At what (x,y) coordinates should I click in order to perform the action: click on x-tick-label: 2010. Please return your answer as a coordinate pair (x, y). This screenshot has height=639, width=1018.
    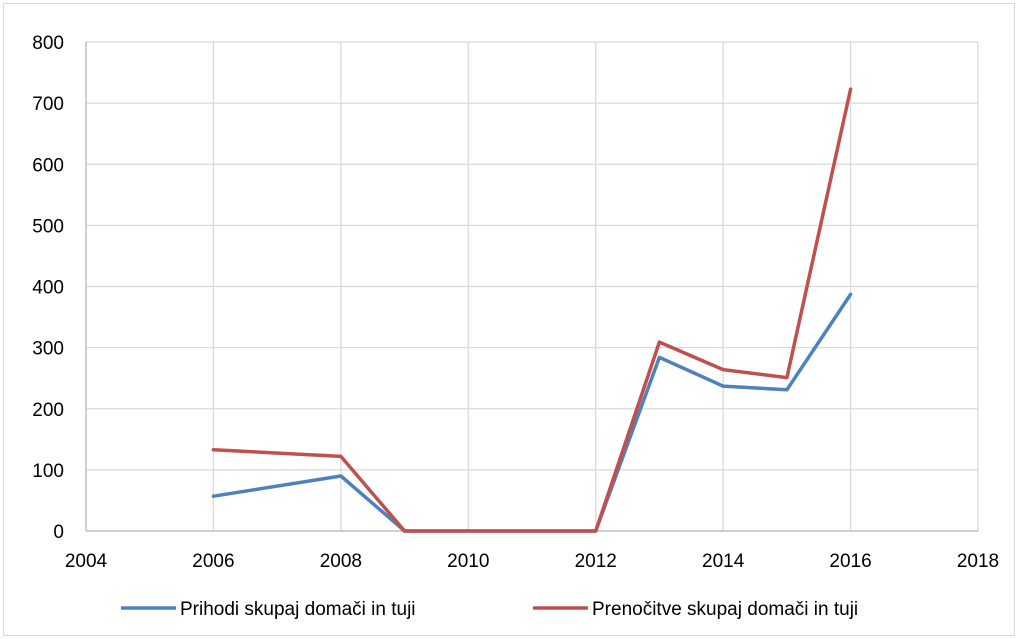
    Looking at the image, I should click on (468, 561).